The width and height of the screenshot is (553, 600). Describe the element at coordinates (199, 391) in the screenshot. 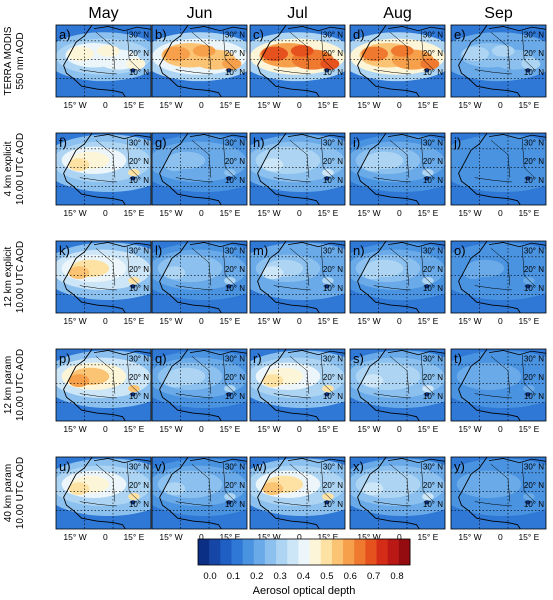

I see `map-panel-q: q) 30° N 20° N 10° N 15° W 0 15° E` at that location.